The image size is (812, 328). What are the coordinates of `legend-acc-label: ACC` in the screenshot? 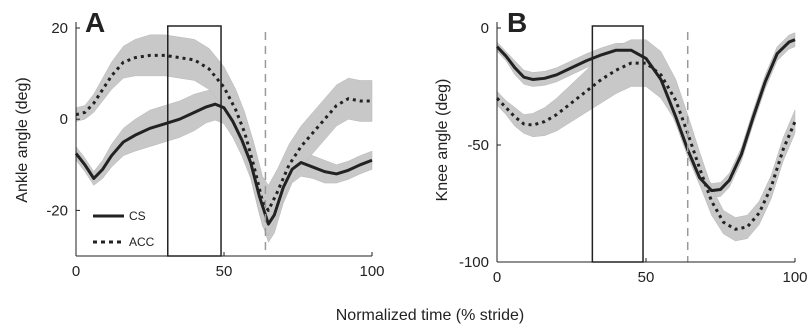 It's located at (142, 242).